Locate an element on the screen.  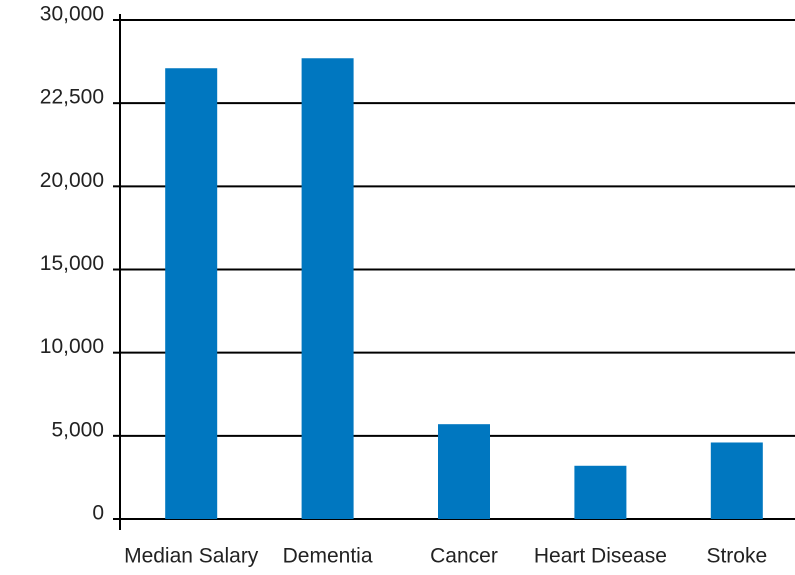
y-tick-label: 5,000 is located at coordinates (77, 429).